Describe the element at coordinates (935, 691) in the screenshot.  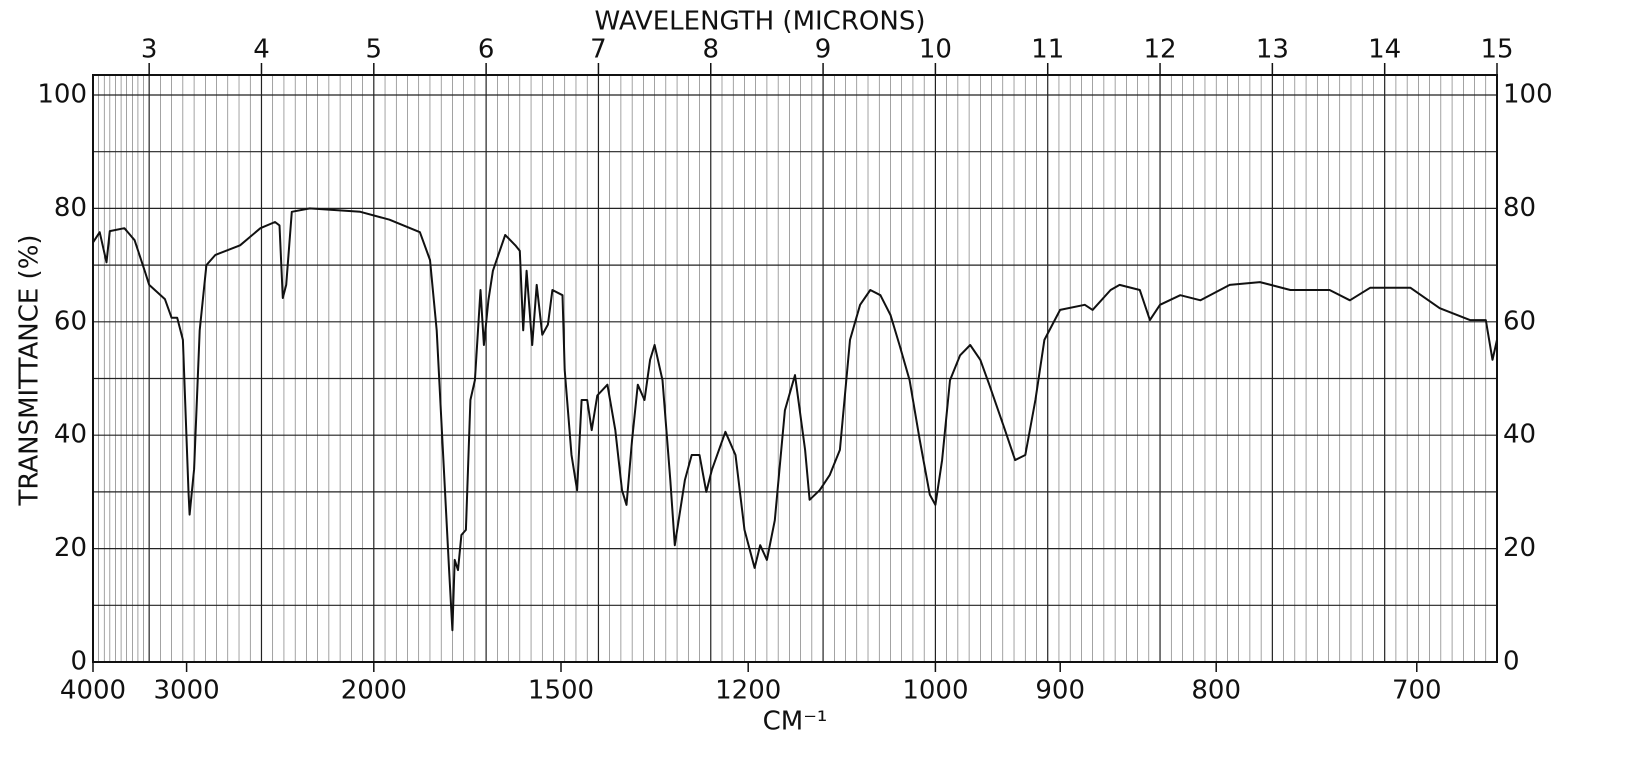
I see `x2-tick-label: 1000` at that location.